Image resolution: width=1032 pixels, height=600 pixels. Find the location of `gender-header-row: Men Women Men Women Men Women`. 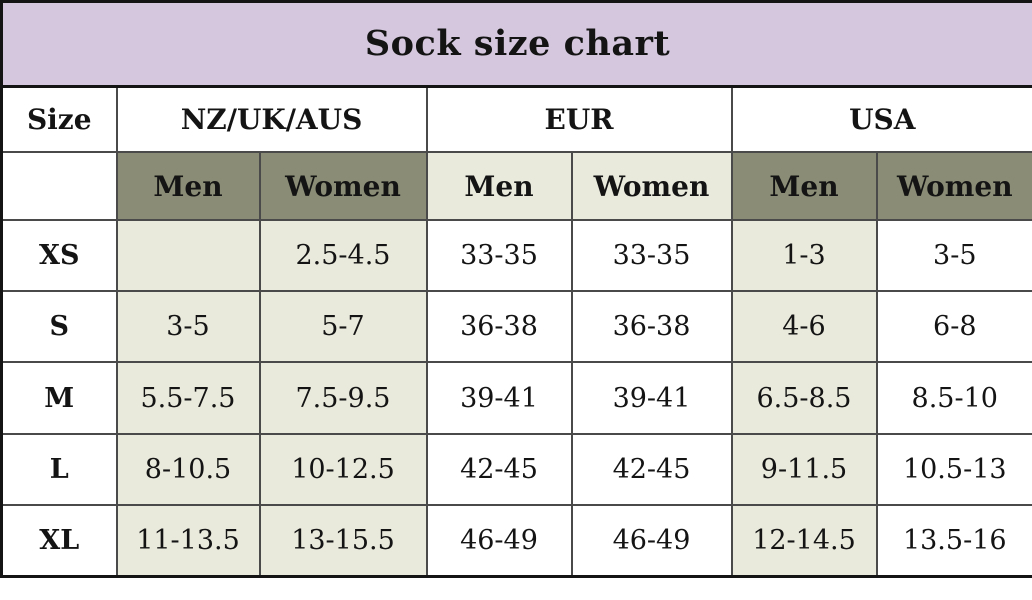

gender-header-row: Men Women Men Women Men Women is located at coordinates (516, 186).